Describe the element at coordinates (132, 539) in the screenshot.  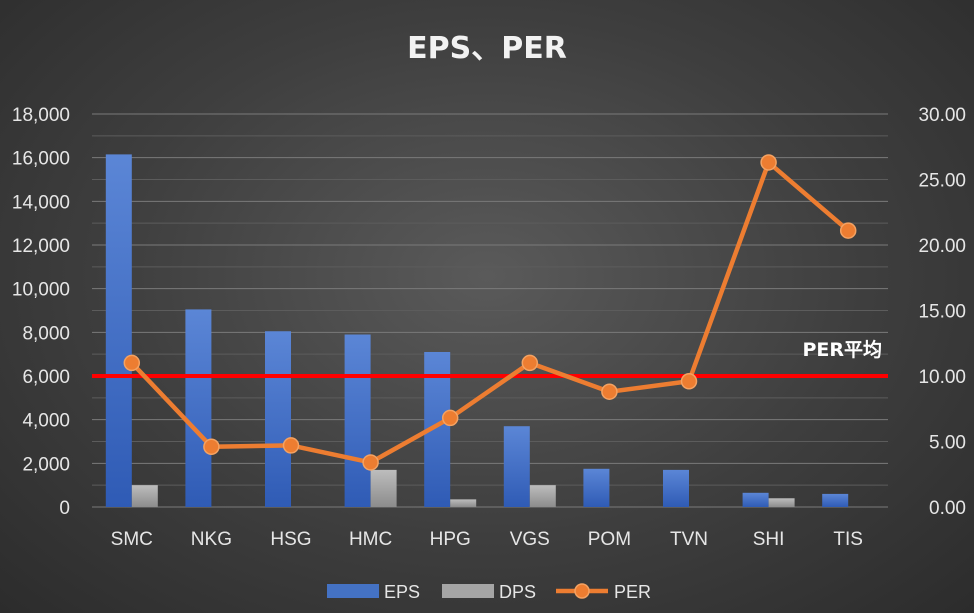
I see `category-label: SMC` at that location.